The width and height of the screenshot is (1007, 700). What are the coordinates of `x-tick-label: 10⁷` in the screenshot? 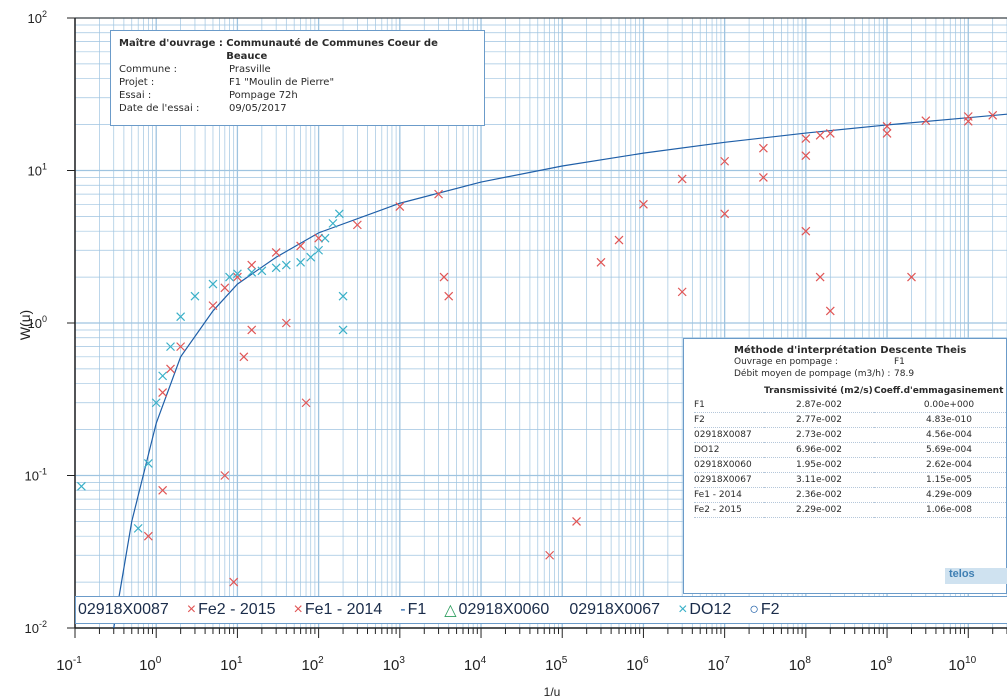 It's located at (719, 664).